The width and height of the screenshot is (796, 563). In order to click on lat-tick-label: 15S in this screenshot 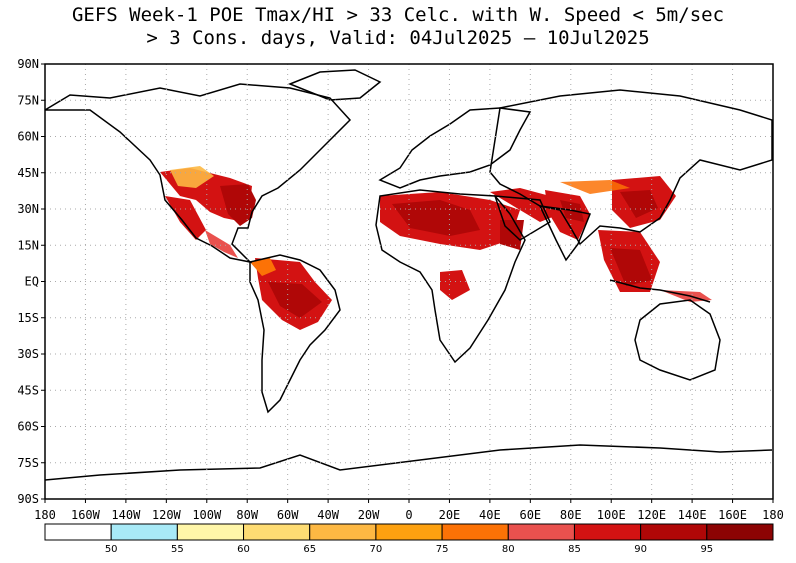, I will do `click(28, 318)`.